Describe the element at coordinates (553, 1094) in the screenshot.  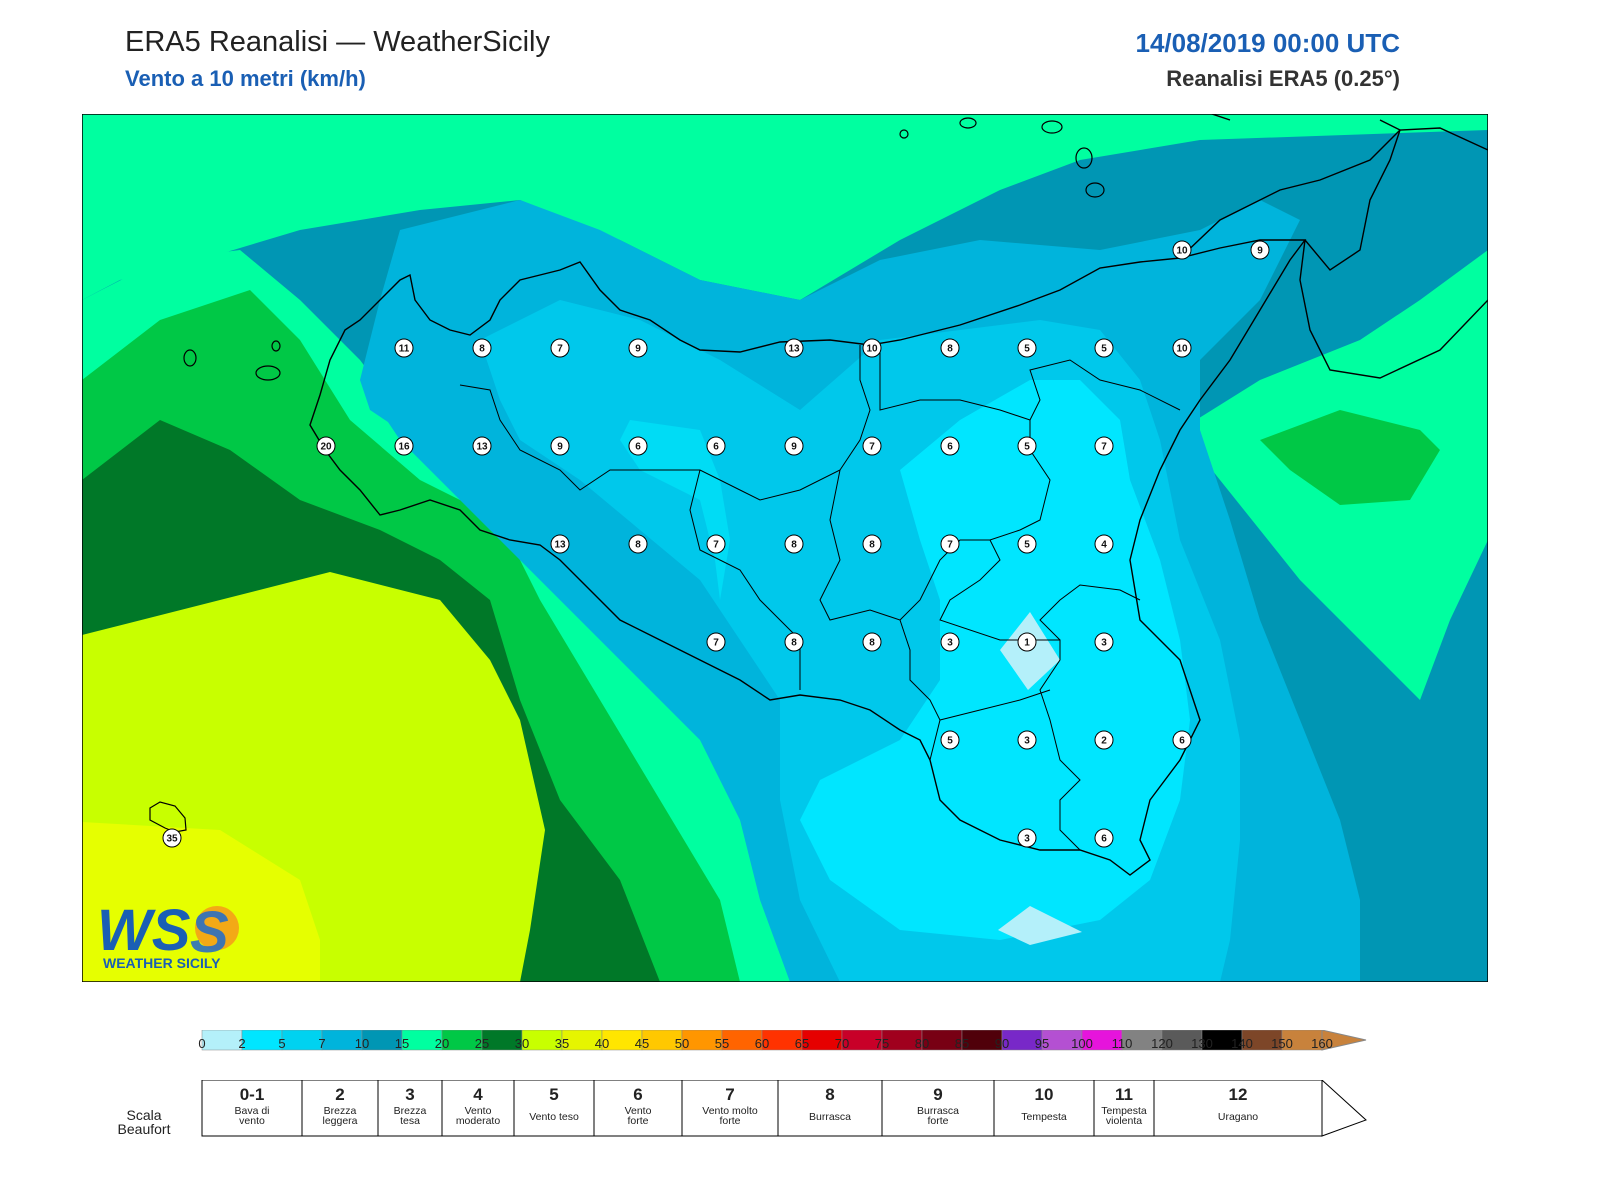
I see `beaufort-number: 5` at that location.